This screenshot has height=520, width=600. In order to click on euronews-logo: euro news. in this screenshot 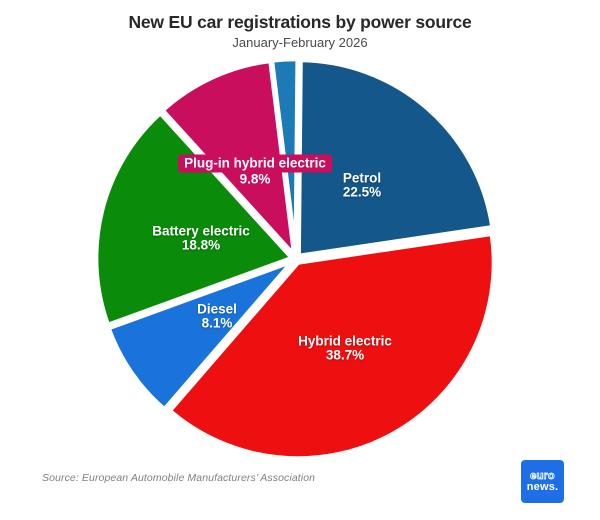, I will do `click(542, 481)`.